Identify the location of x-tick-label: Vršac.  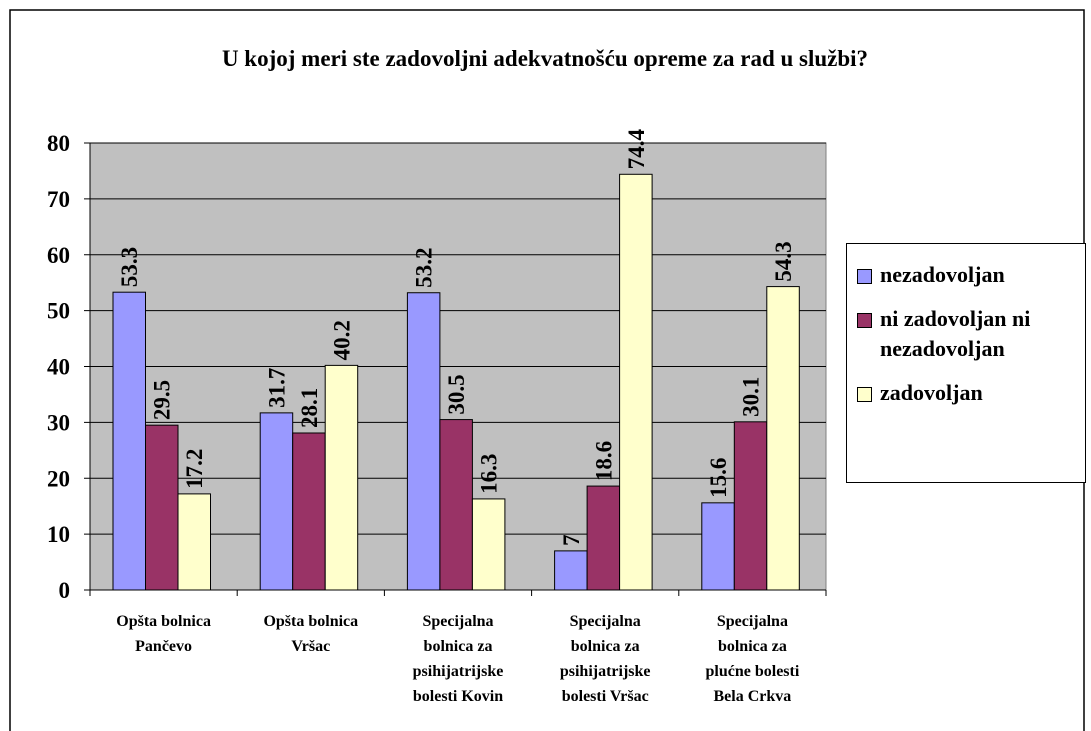
(310, 646).